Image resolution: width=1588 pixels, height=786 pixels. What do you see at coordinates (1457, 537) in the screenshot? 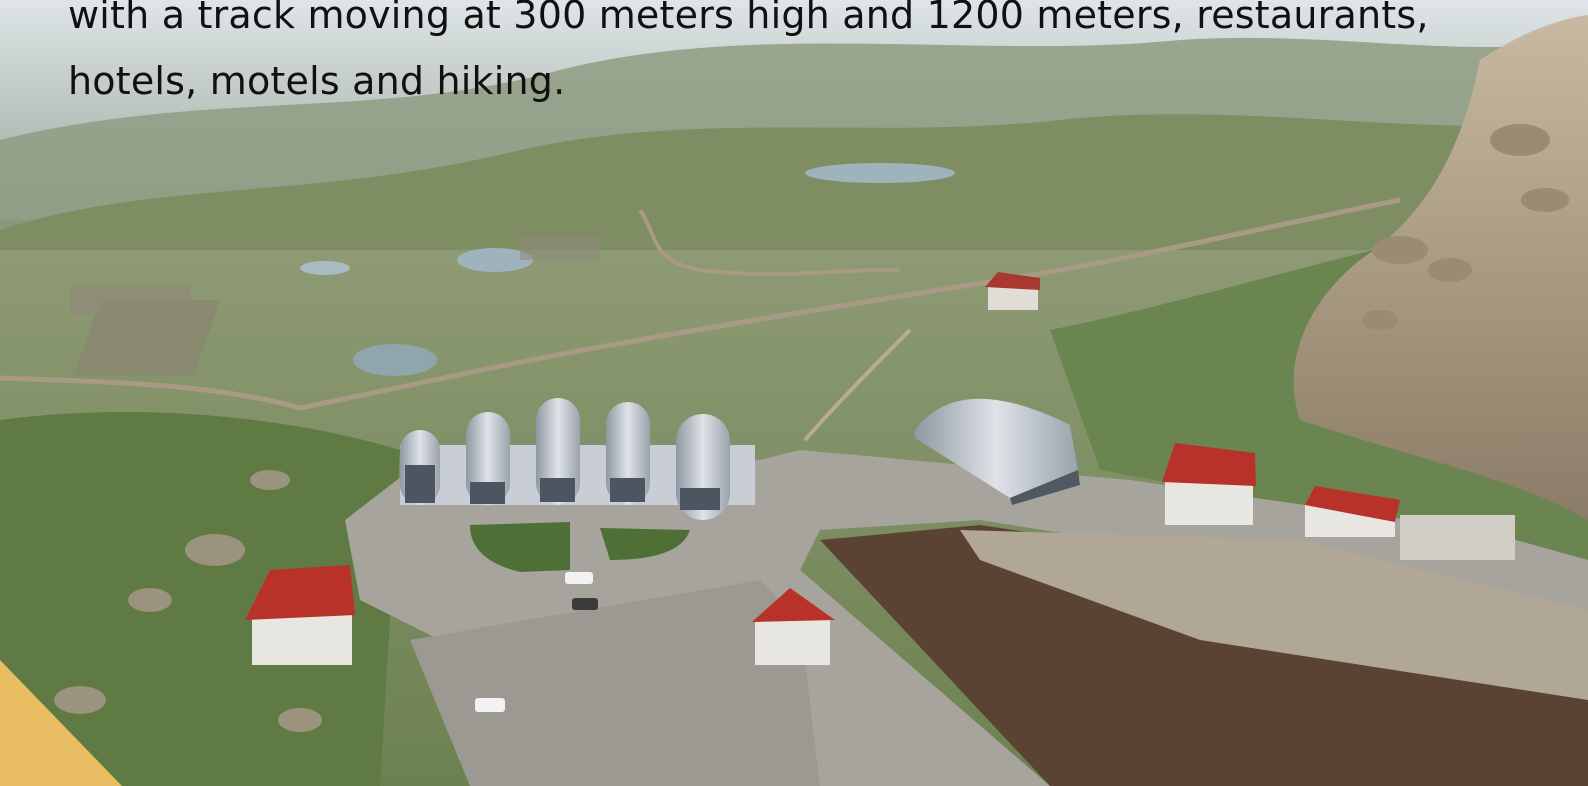
I see `low-building` at bounding box center [1457, 537].